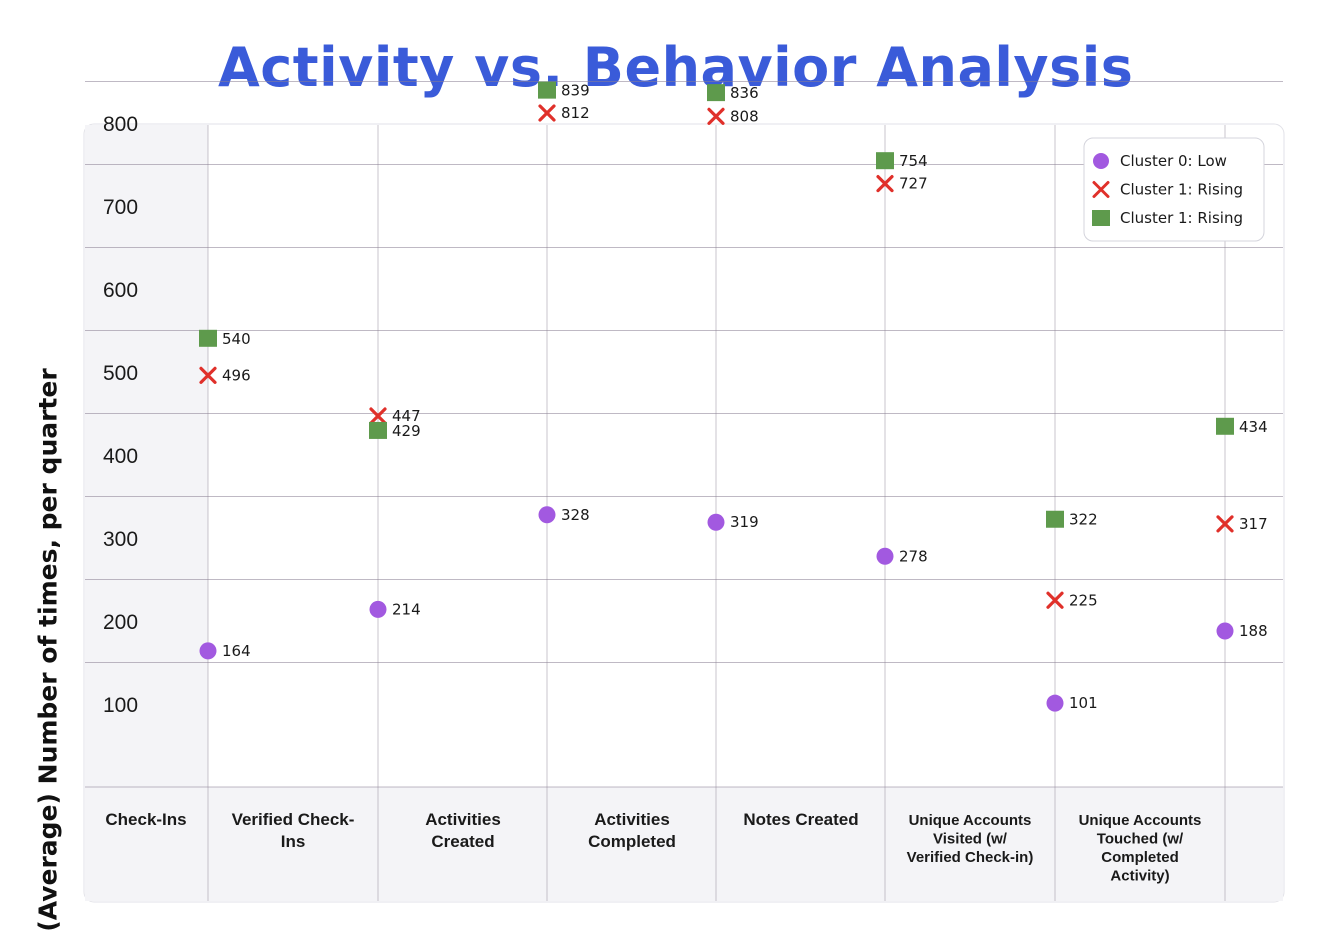 The image size is (1332, 946). I want to click on y-ticks: 100 200 300 400 500 600 700 800, so click(120, 415).